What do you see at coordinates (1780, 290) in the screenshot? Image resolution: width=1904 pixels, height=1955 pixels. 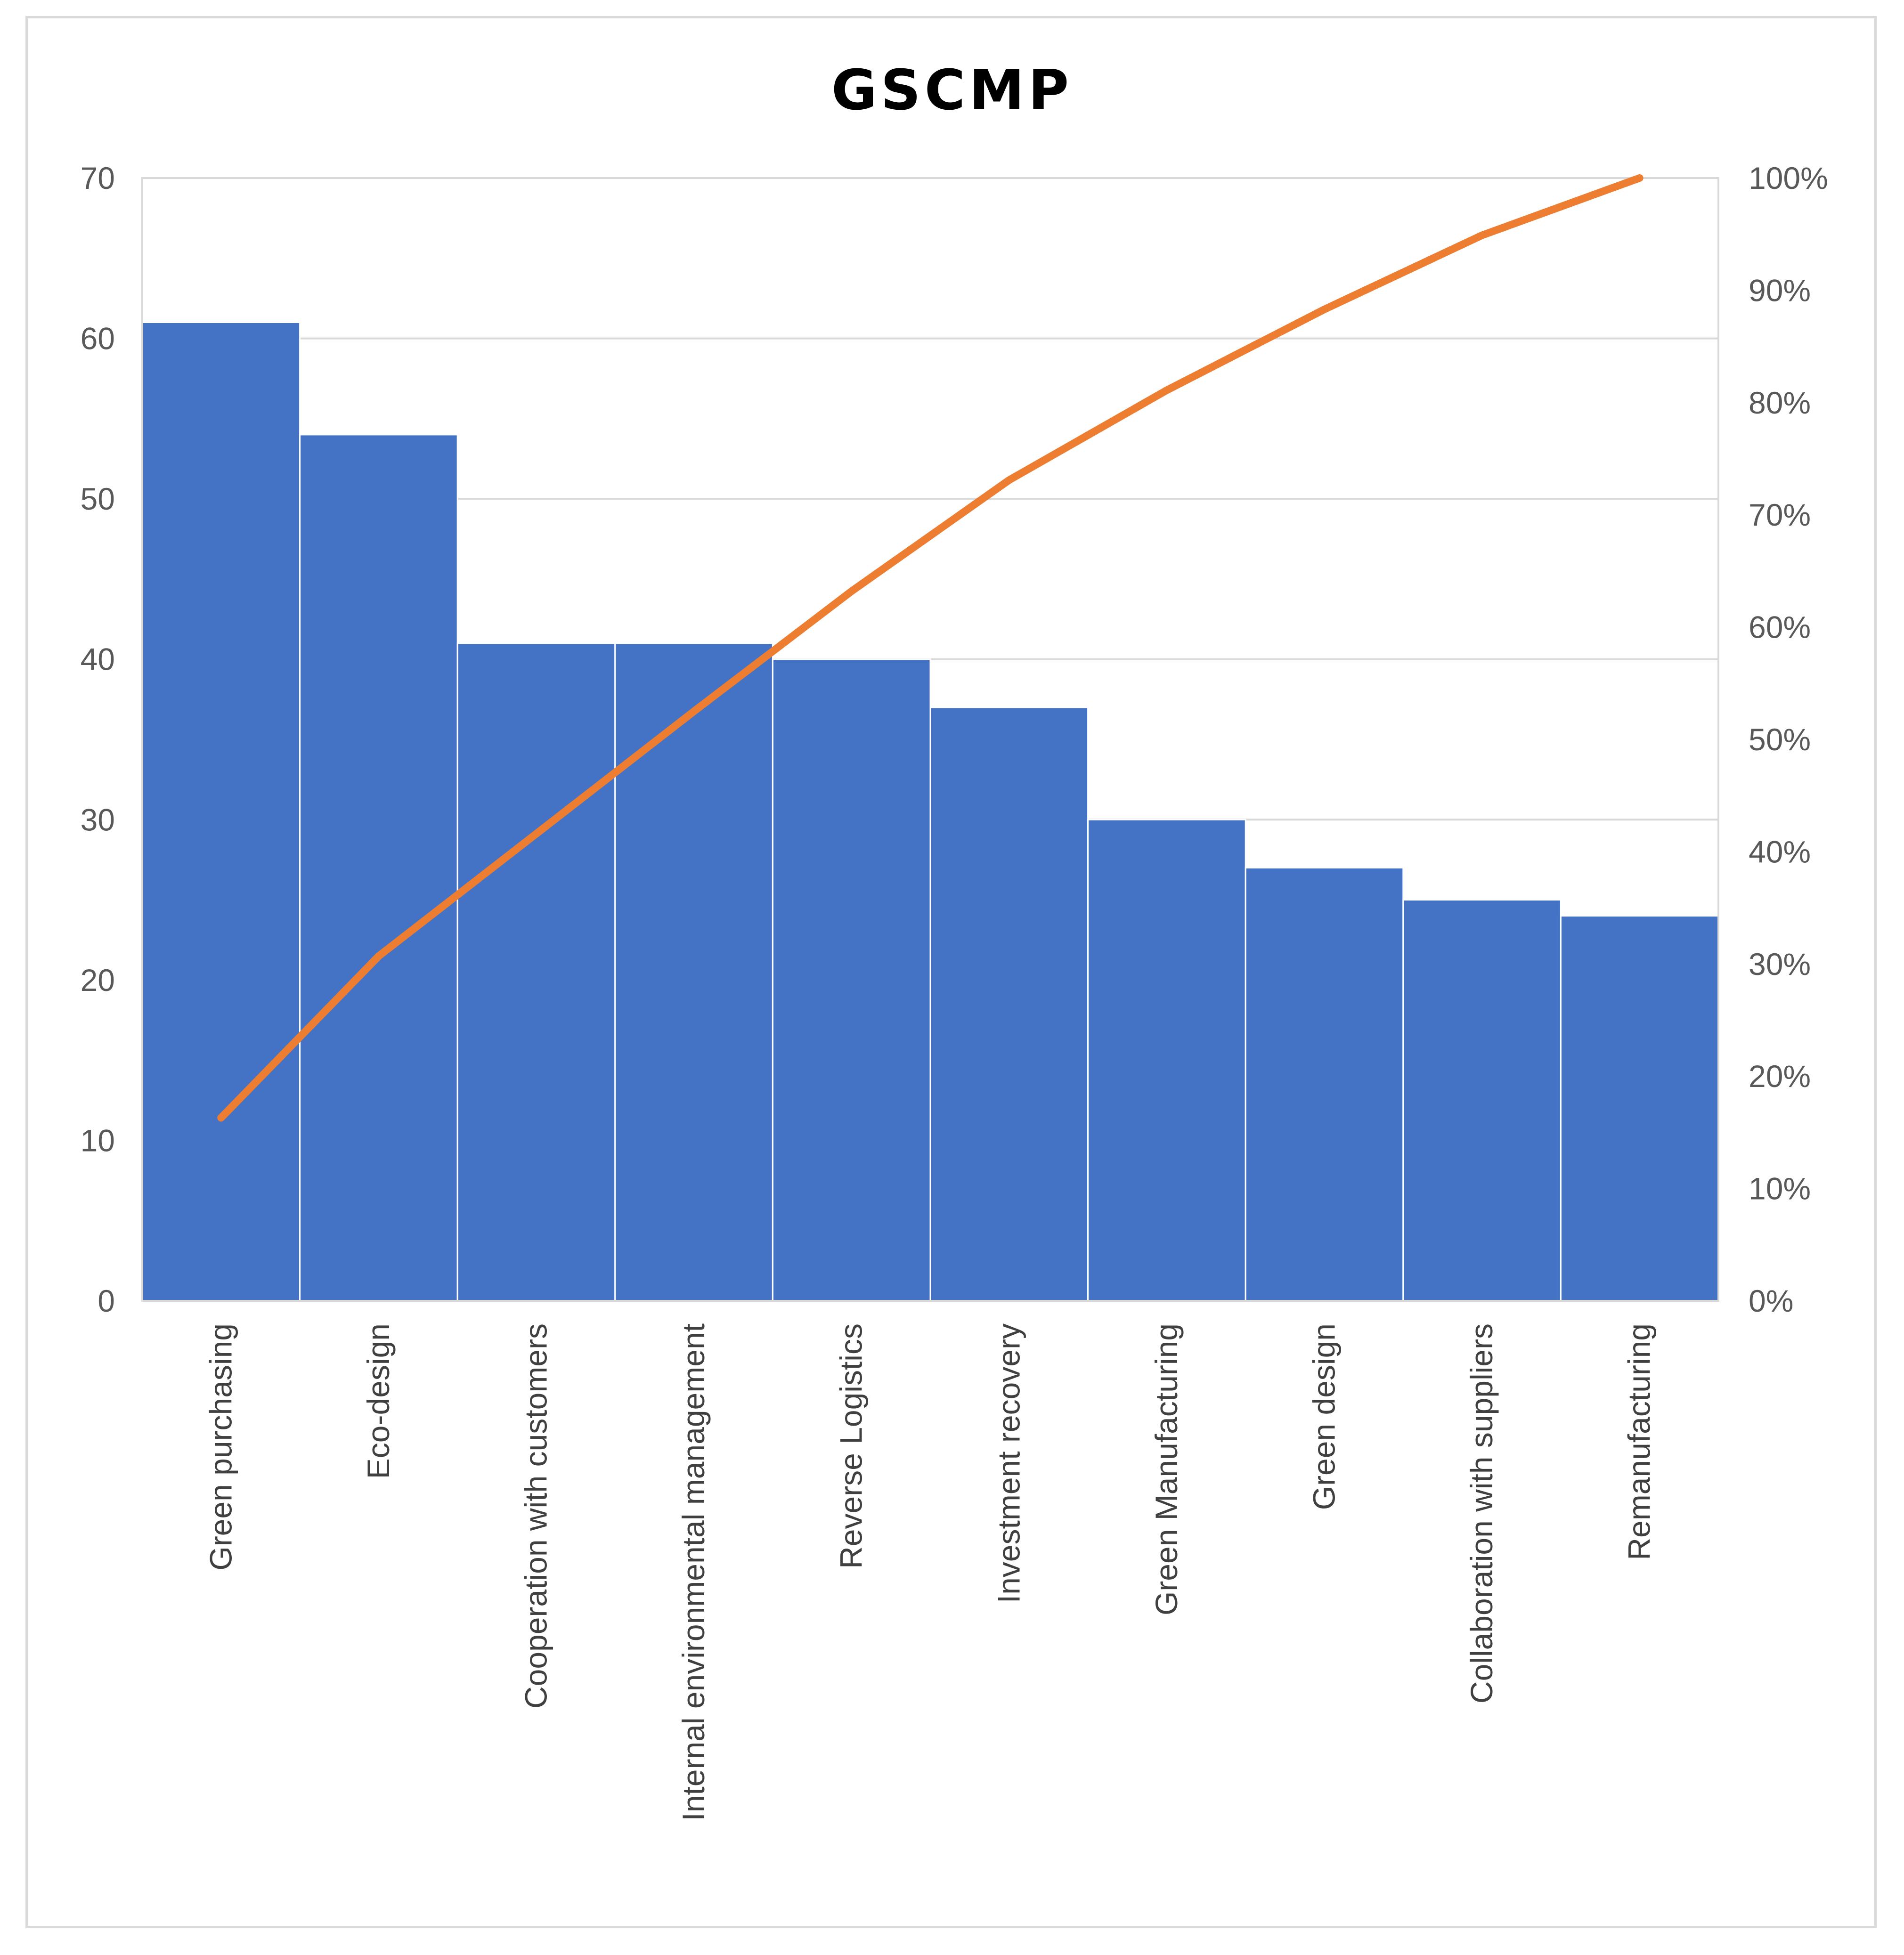 I see `right-tick-label: 90%` at bounding box center [1780, 290].